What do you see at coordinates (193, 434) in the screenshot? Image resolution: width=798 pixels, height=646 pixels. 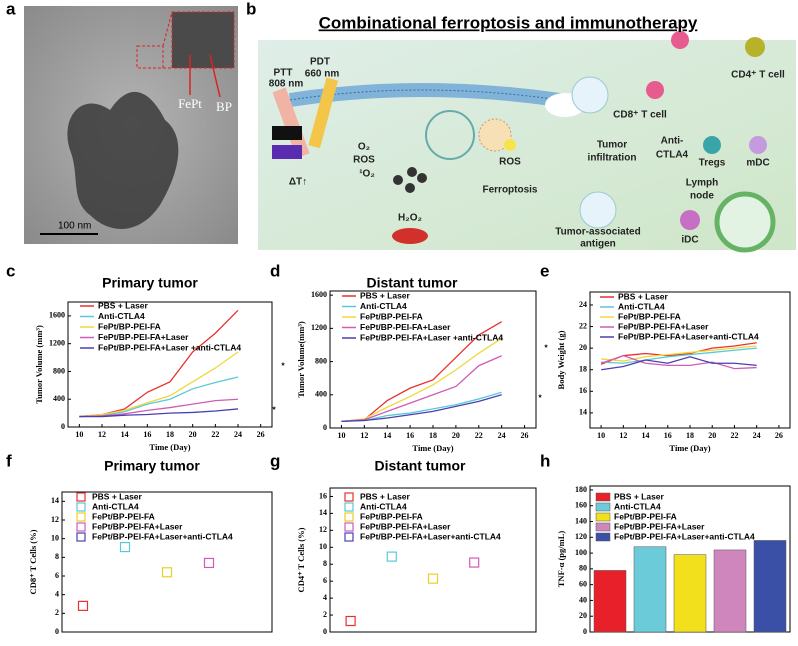 I see `x-tick-label: 20` at bounding box center [193, 434].